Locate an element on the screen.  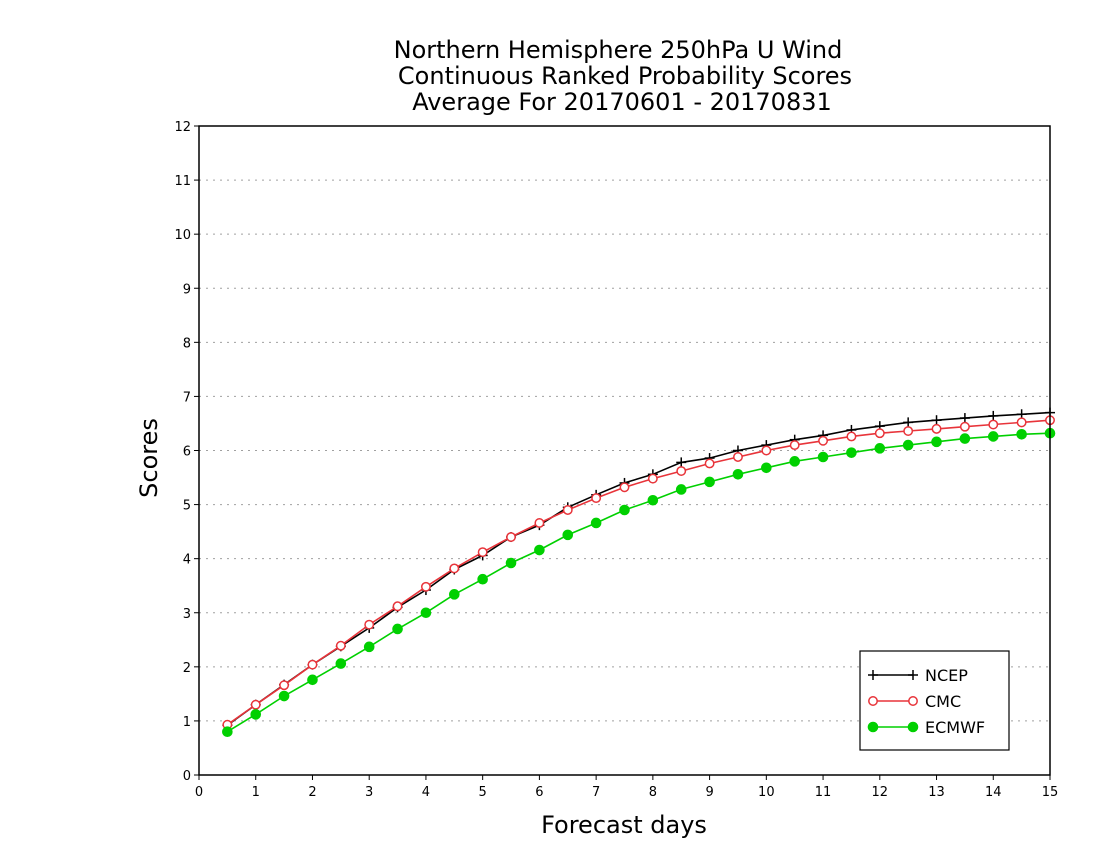
x-tick-label: 4 is located at coordinates (426, 792).